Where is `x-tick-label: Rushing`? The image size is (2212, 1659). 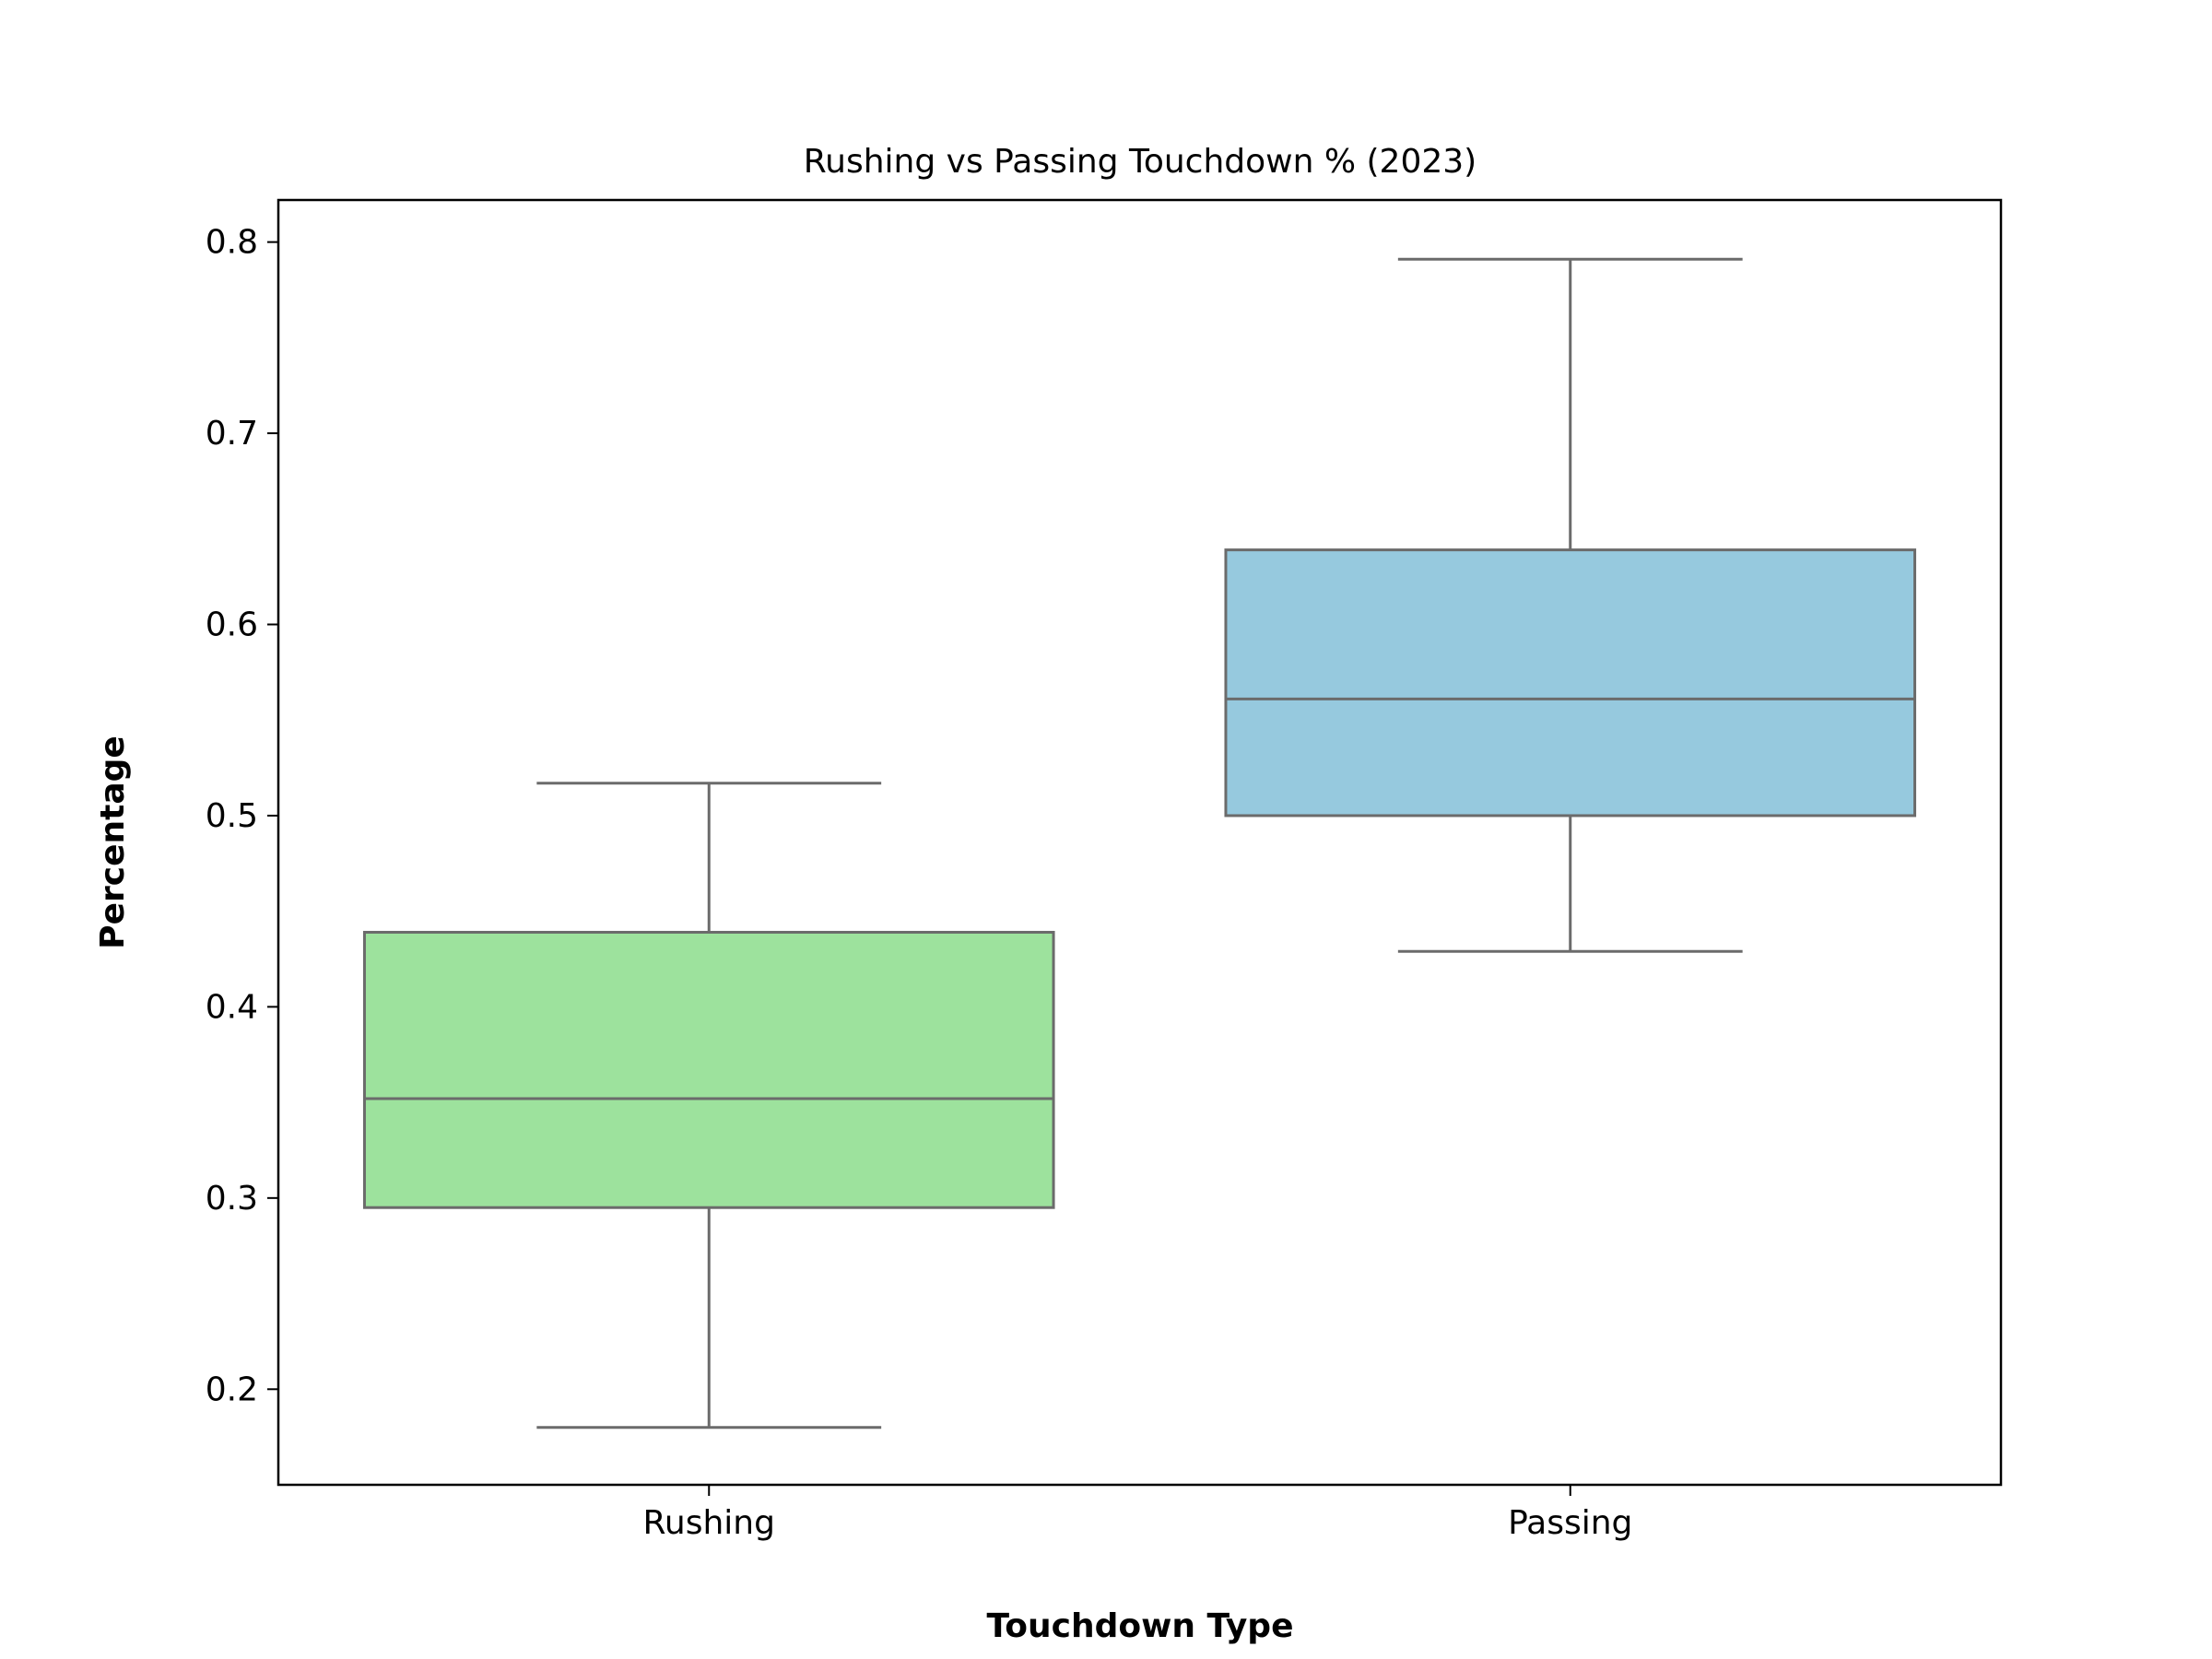 x-tick-label: Rushing is located at coordinates (709, 1523).